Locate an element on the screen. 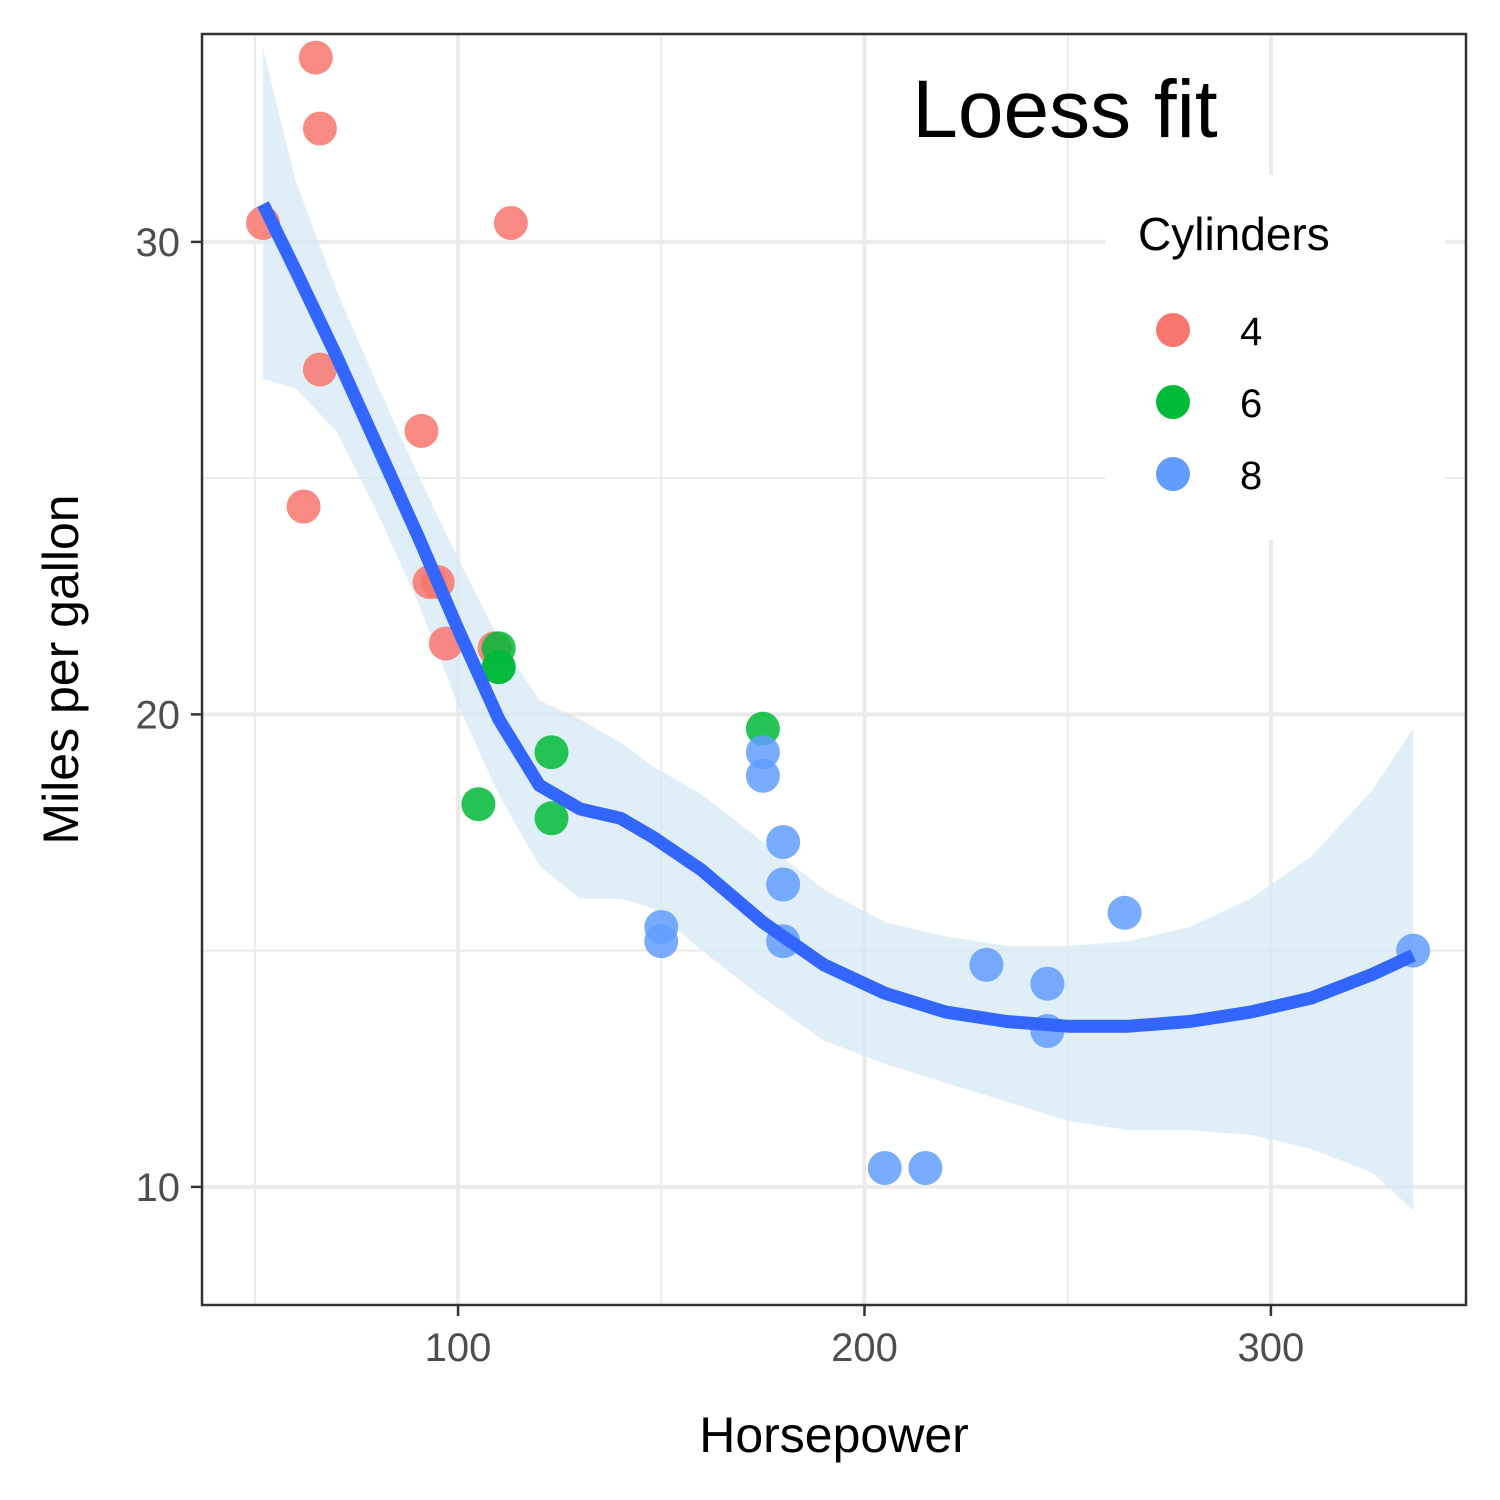  y-tick-label: 30 is located at coordinates (158, 243).